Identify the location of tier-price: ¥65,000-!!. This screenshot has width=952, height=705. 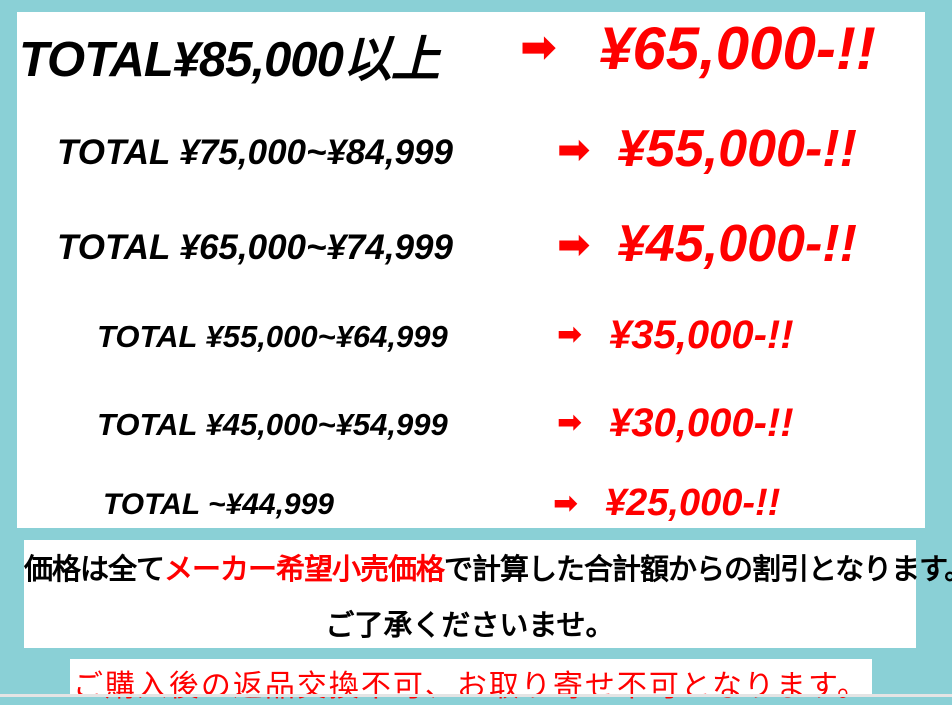
(737, 48).